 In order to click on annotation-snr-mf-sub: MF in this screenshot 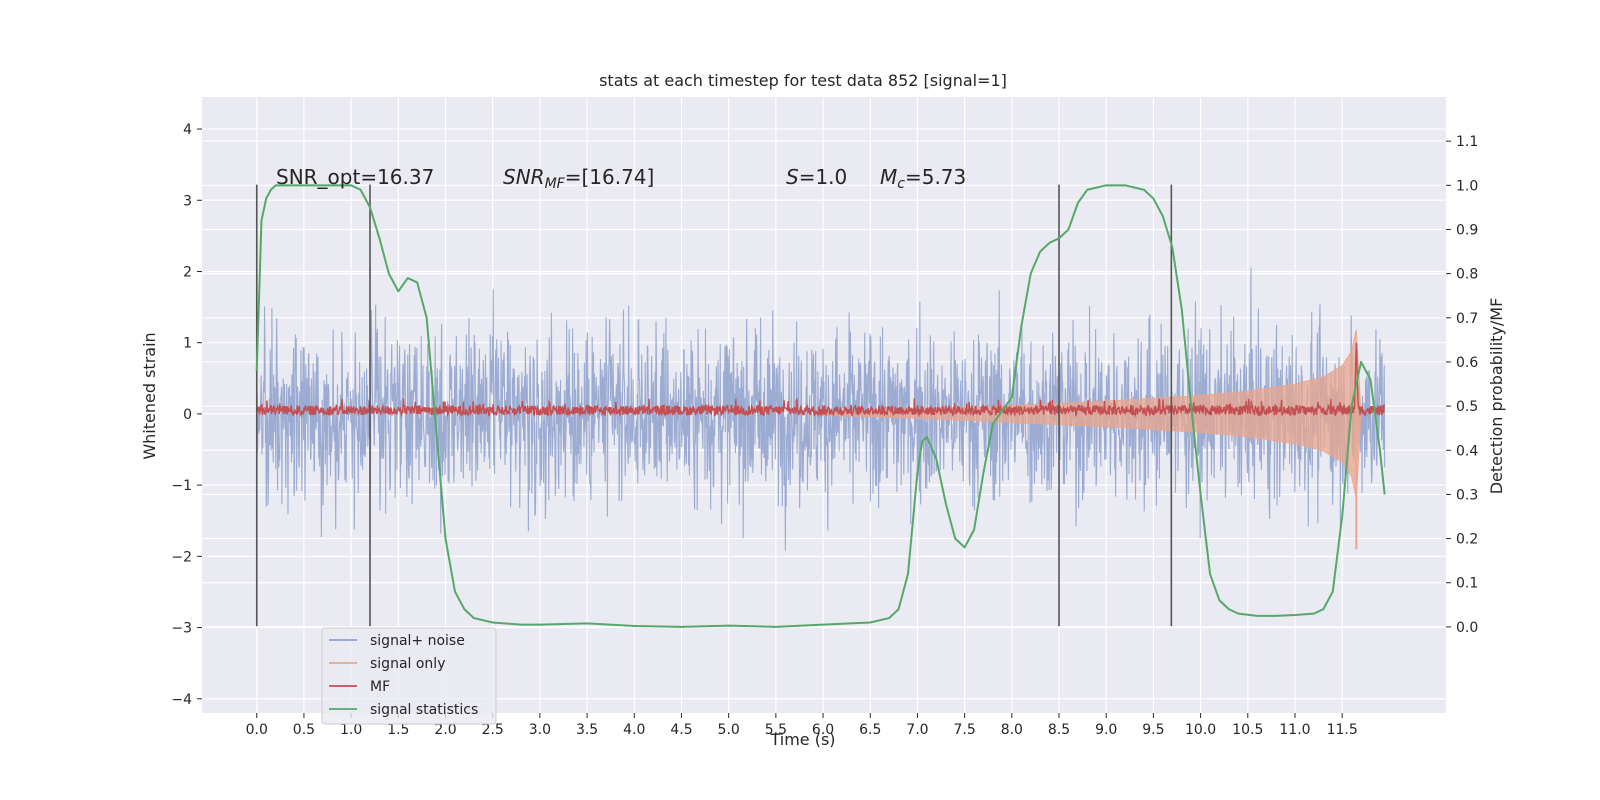, I will do `click(555, 184)`.